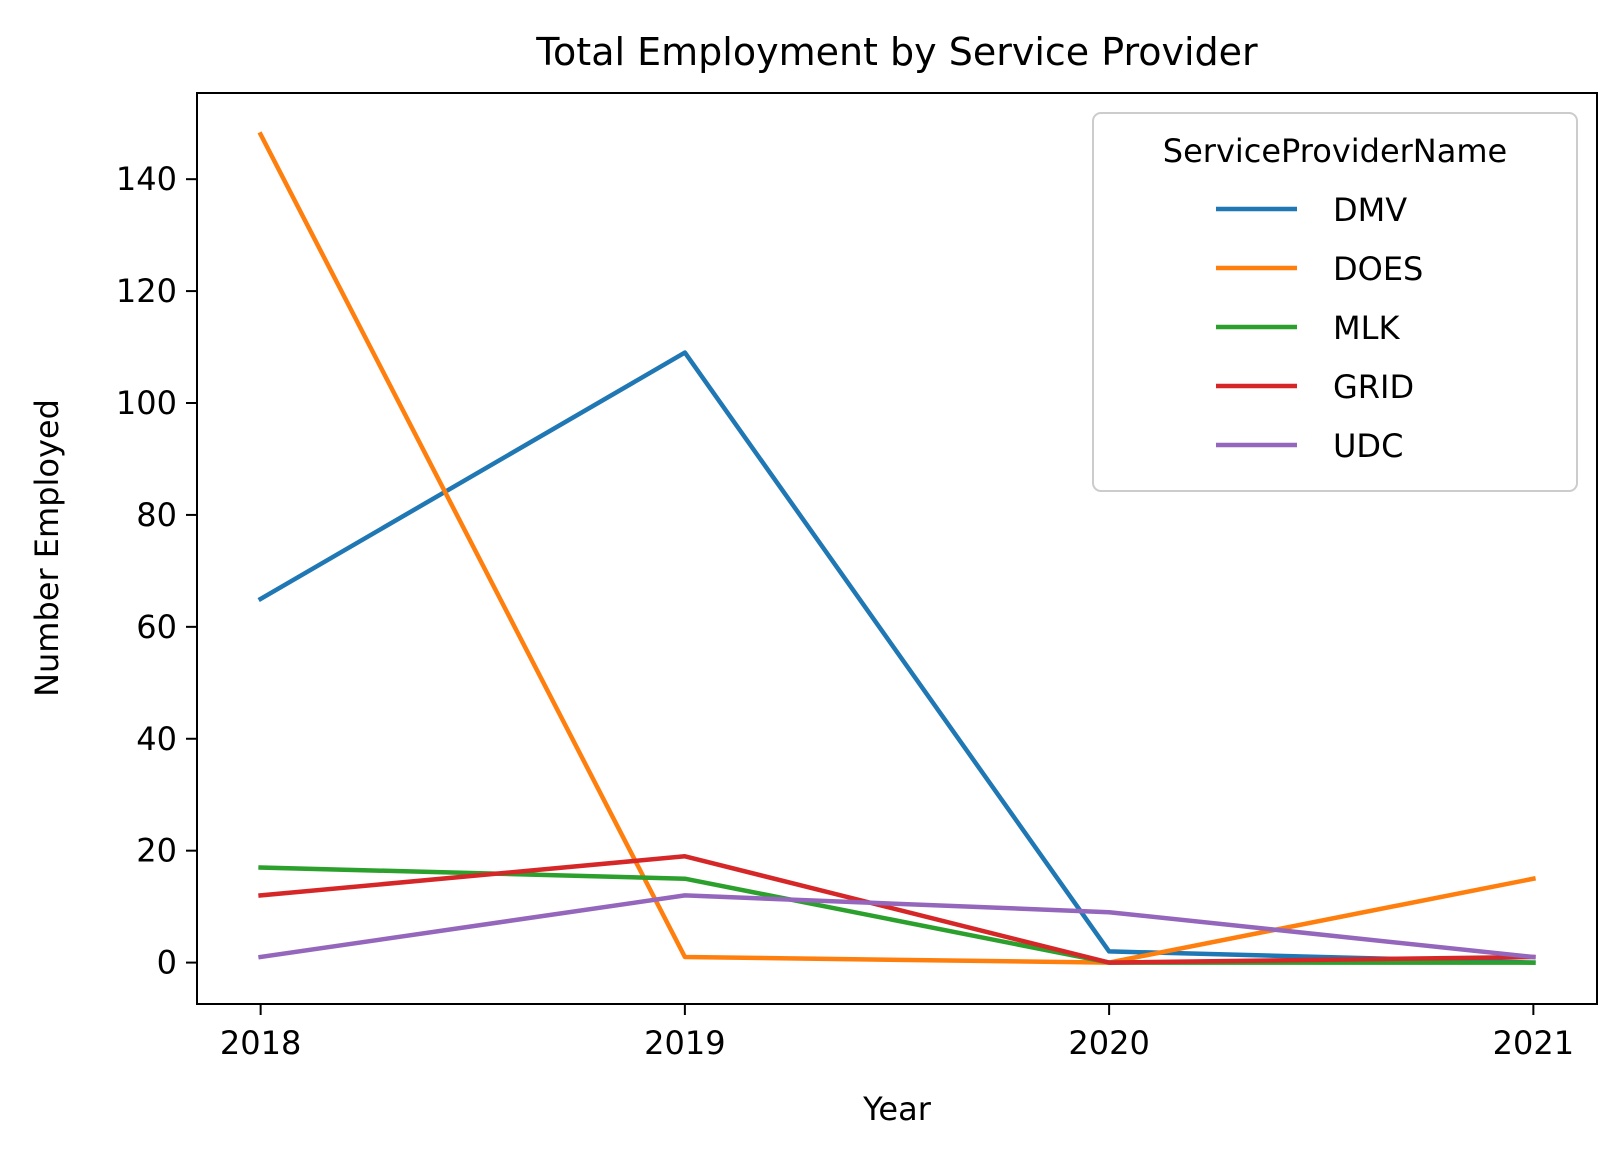  Describe the element at coordinates (1370, 210) in the screenshot. I see `legend-label-dmv: DMV` at that location.